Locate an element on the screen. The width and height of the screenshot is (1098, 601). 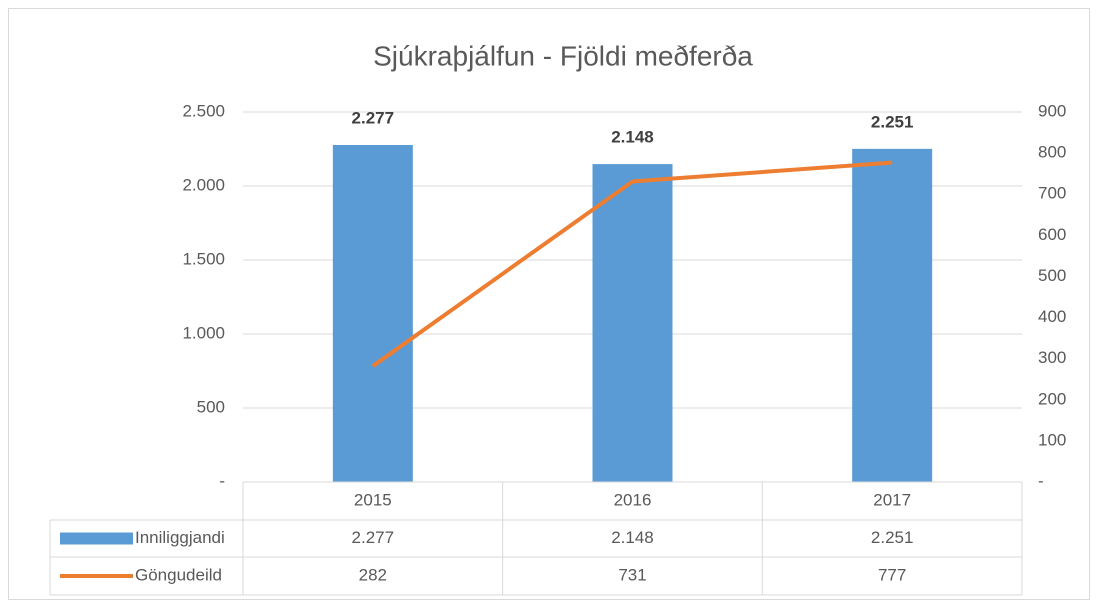
y2-tick-label: 400 is located at coordinates (1052, 316).